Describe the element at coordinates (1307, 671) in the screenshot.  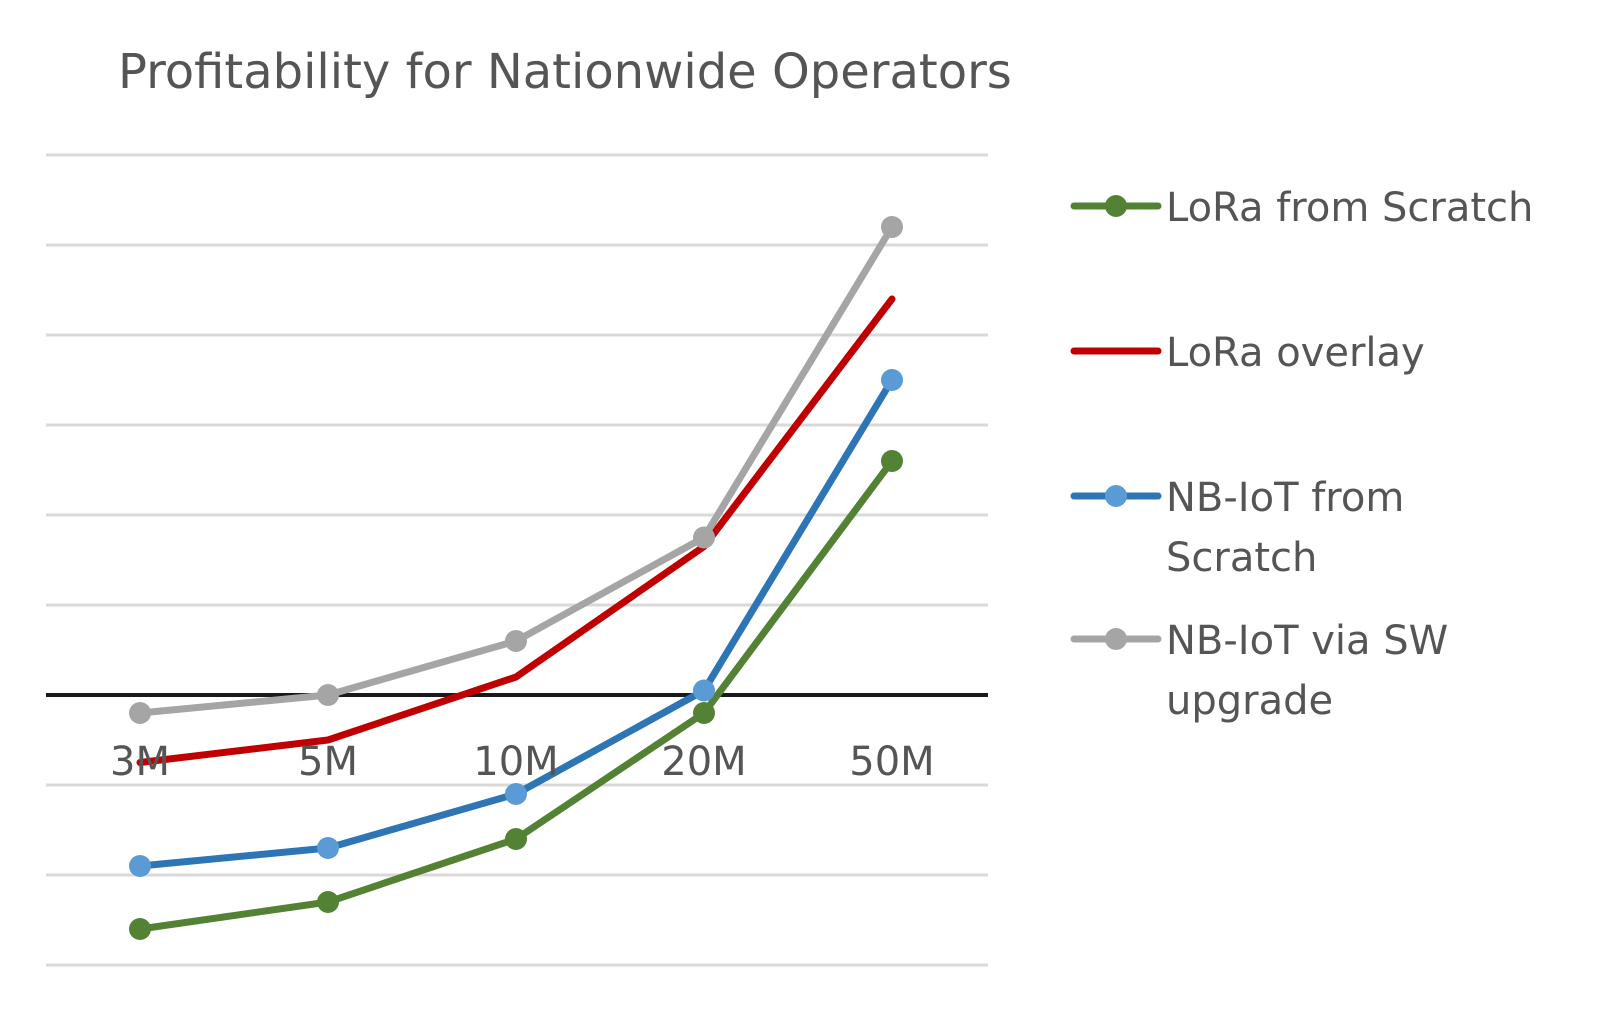
I see `legend-label: NB-IoT via SW upgrade` at that location.